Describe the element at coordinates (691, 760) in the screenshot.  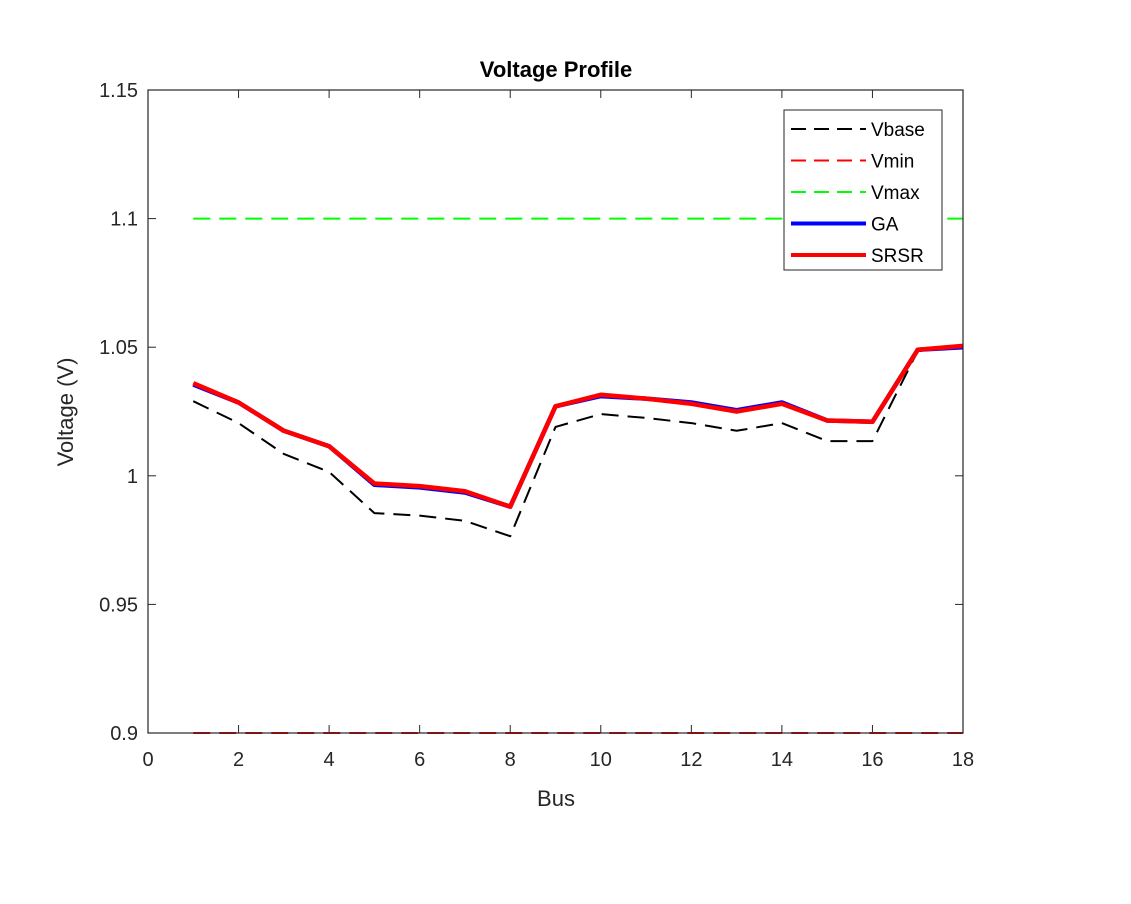
I see `x-tick-label: 12` at that location.